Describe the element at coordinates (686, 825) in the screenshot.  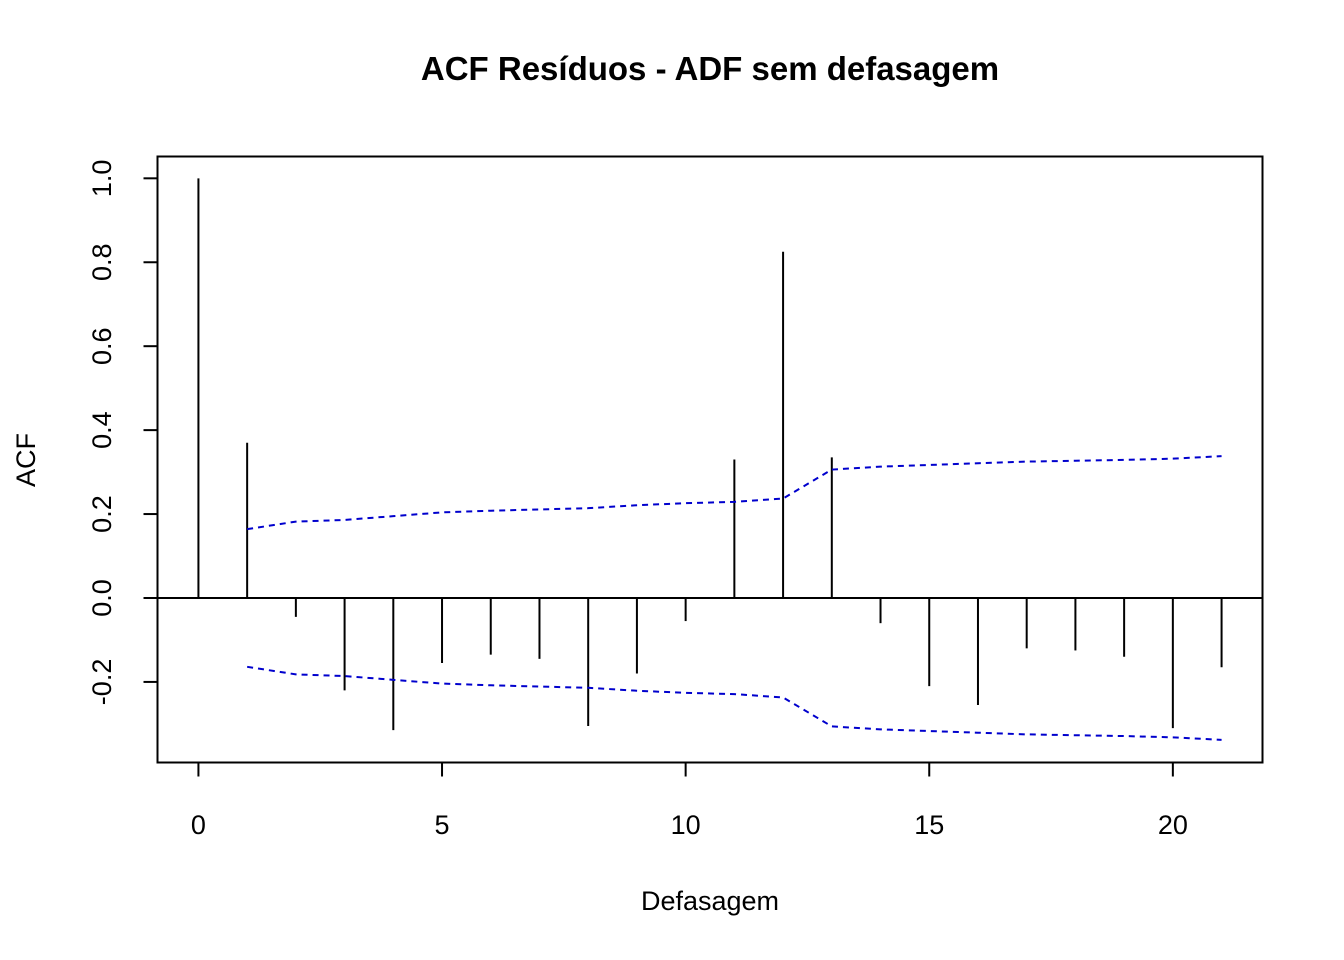
I see `x-tick-label-10: 10` at that location.